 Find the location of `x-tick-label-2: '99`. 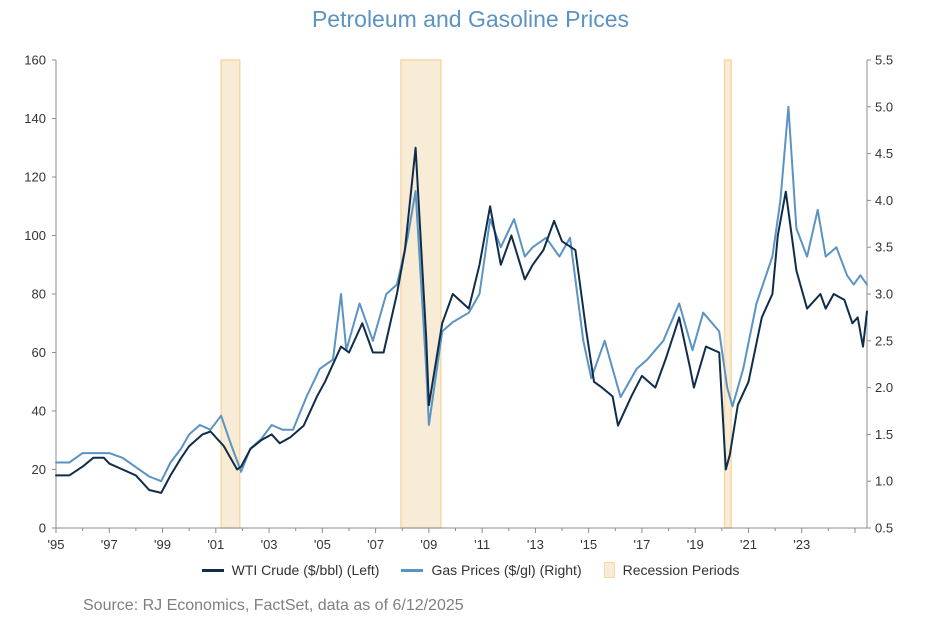

x-tick-label-2: '99 is located at coordinates (162, 544).